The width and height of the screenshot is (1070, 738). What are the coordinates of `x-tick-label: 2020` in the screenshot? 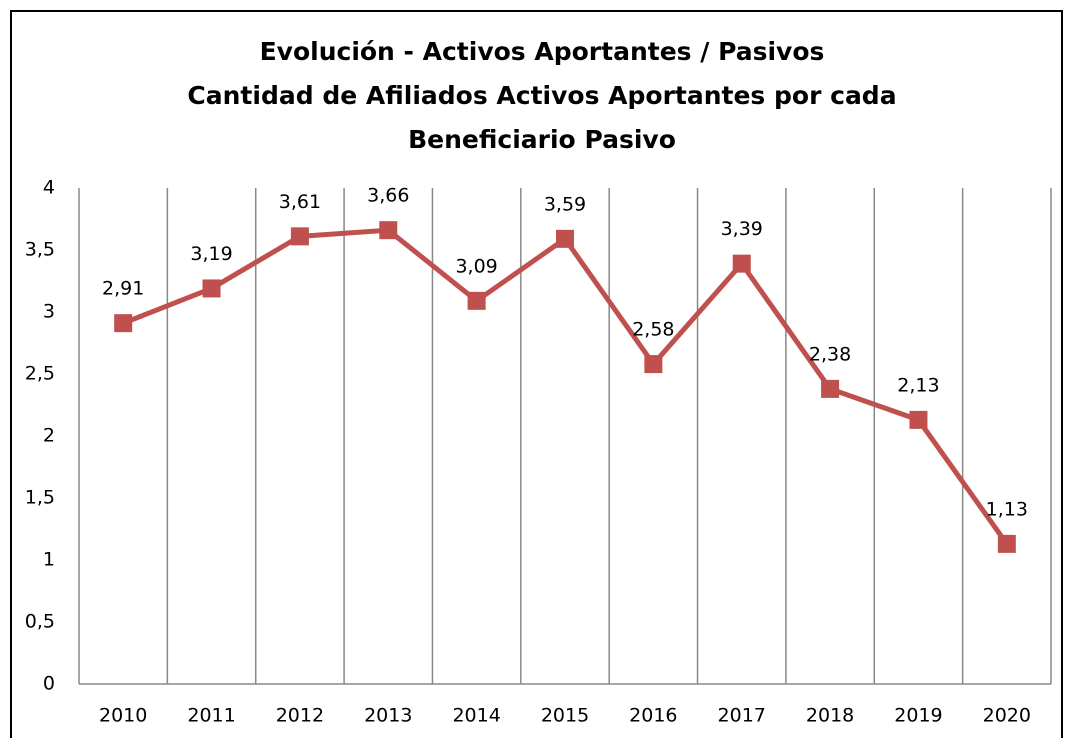 It's located at (1007, 716).